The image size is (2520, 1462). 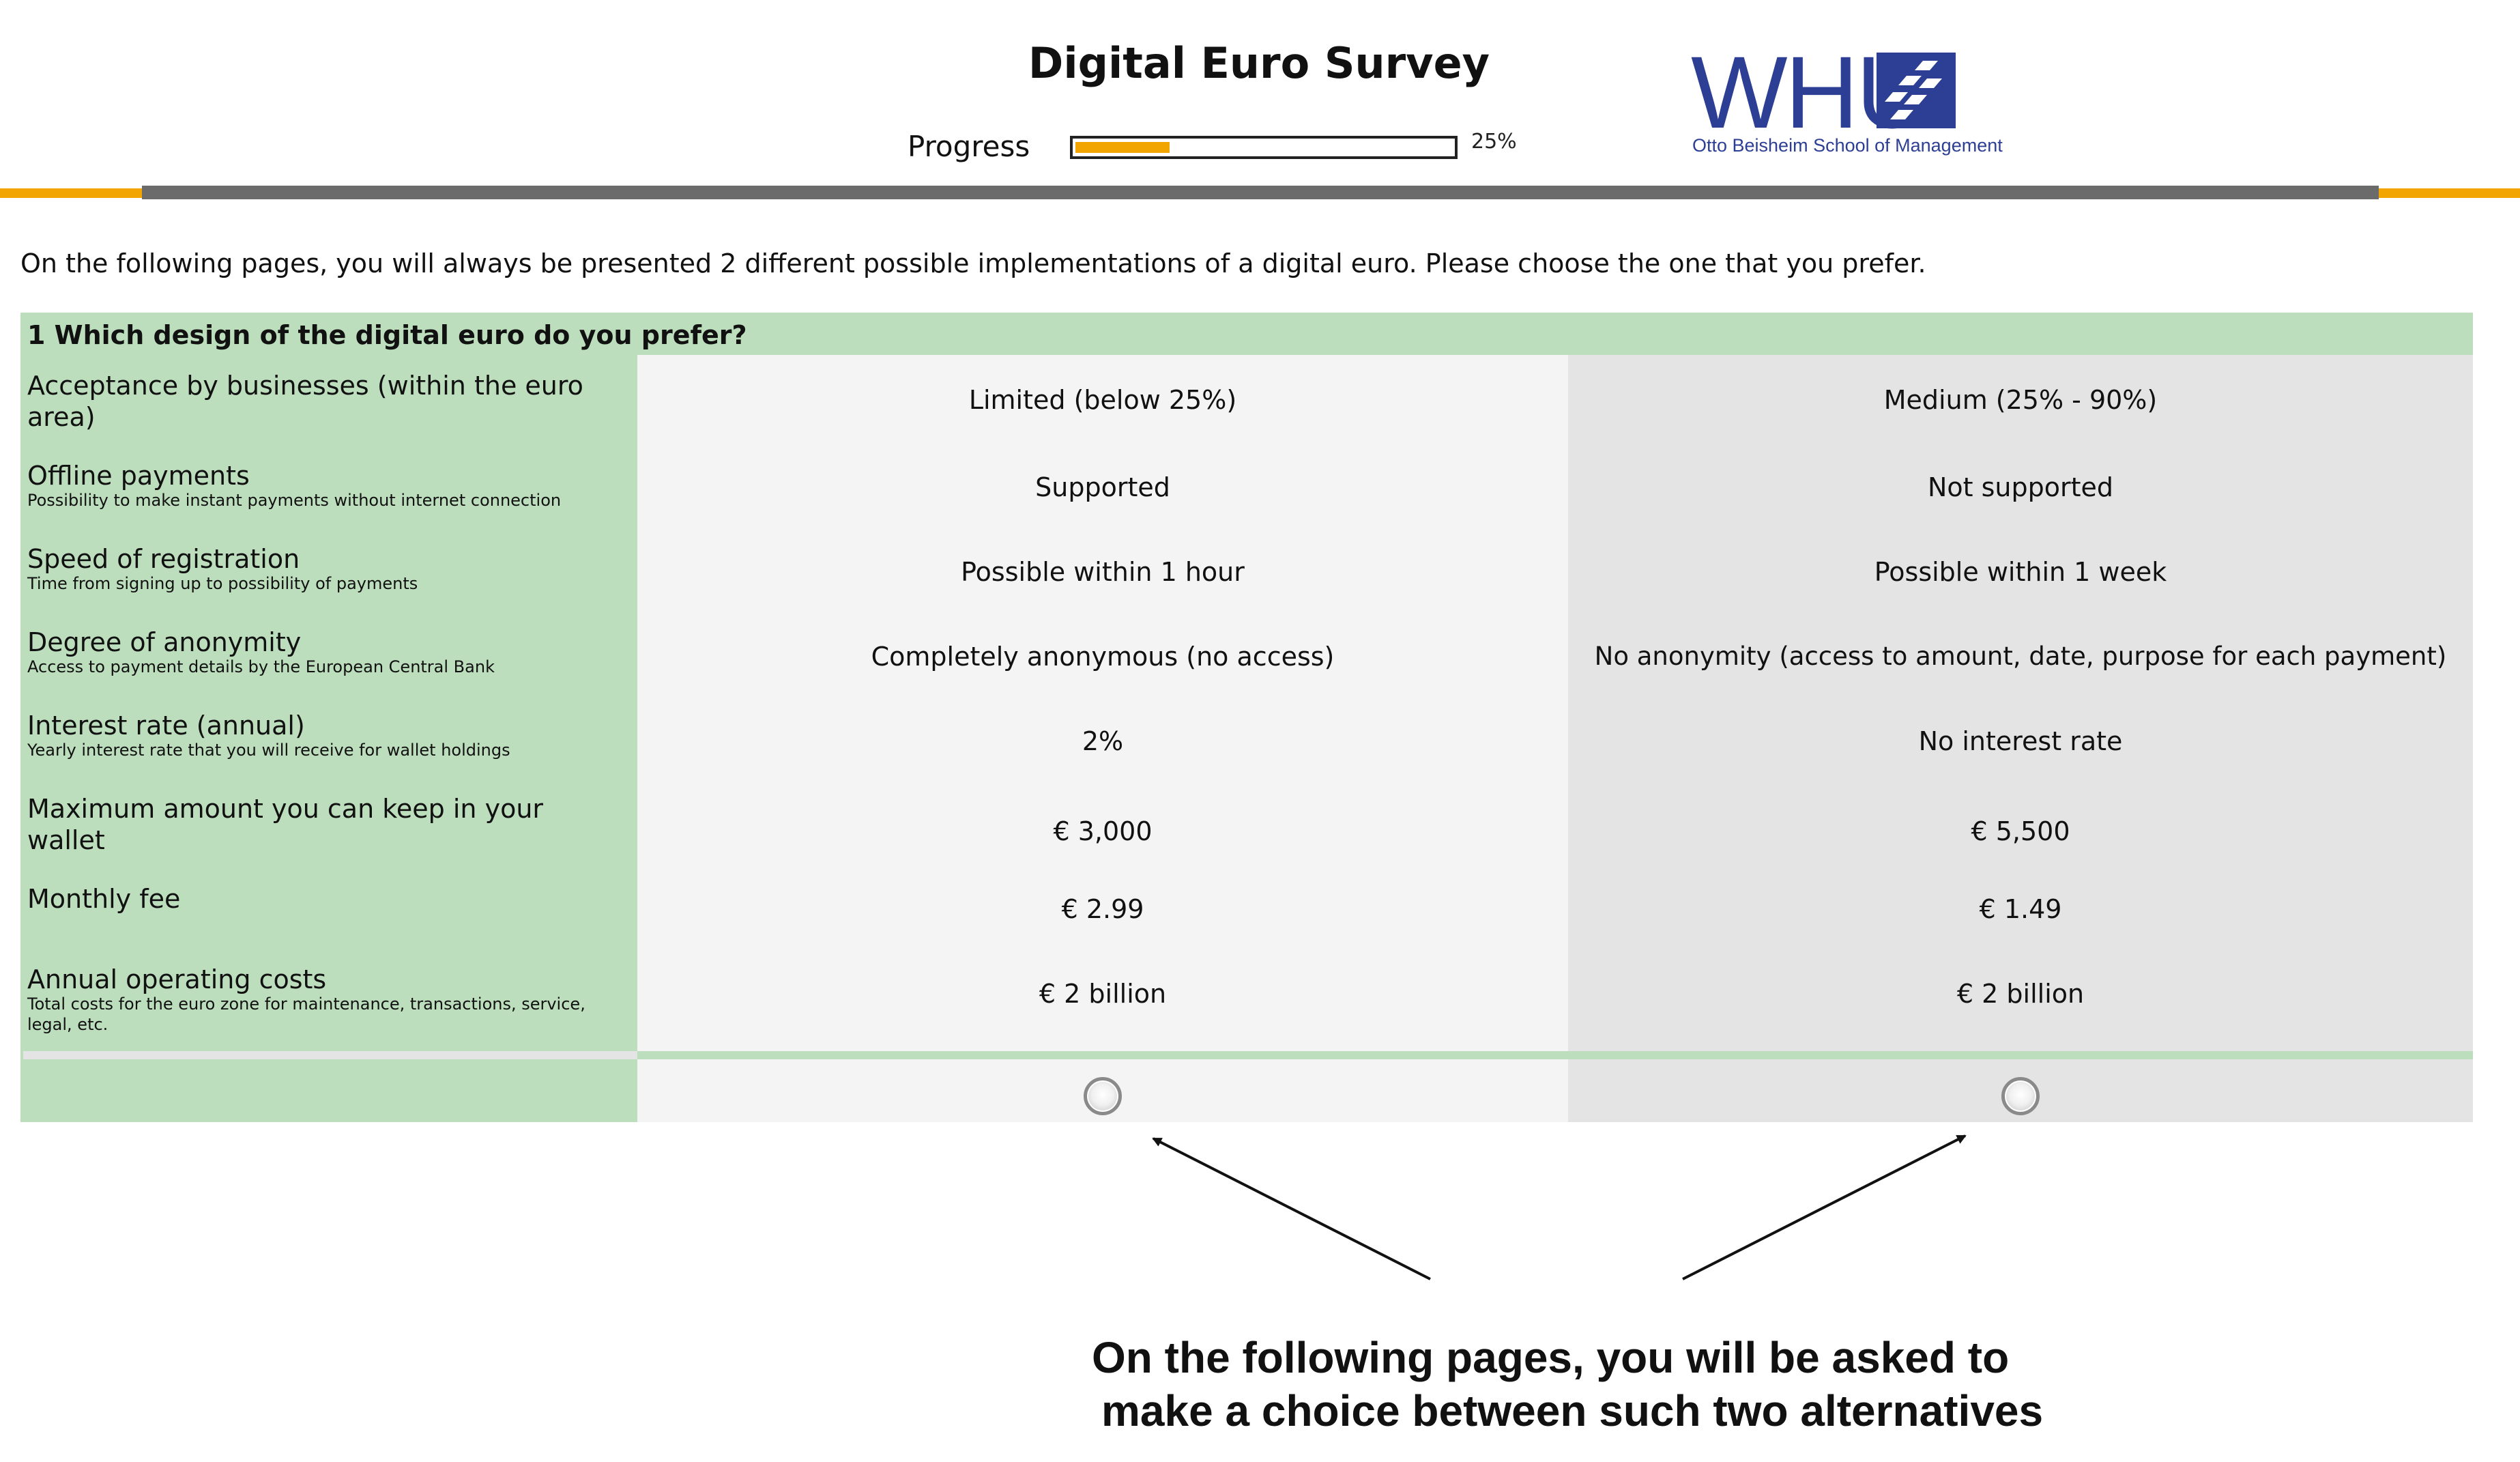 What do you see at coordinates (2020, 400) in the screenshot?
I see `alternative-b-value: Medium (25% - 90%)` at bounding box center [2020, 400].